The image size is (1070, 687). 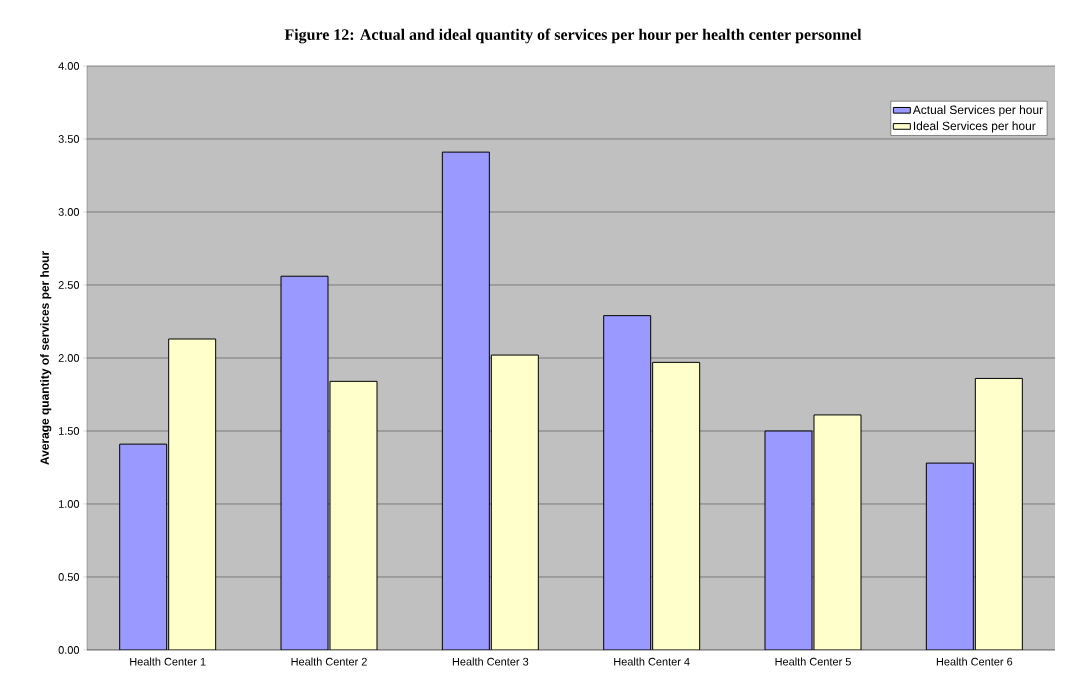 I want to click on legend-label: Ideal Services per hour, so click(x=974, y=127).